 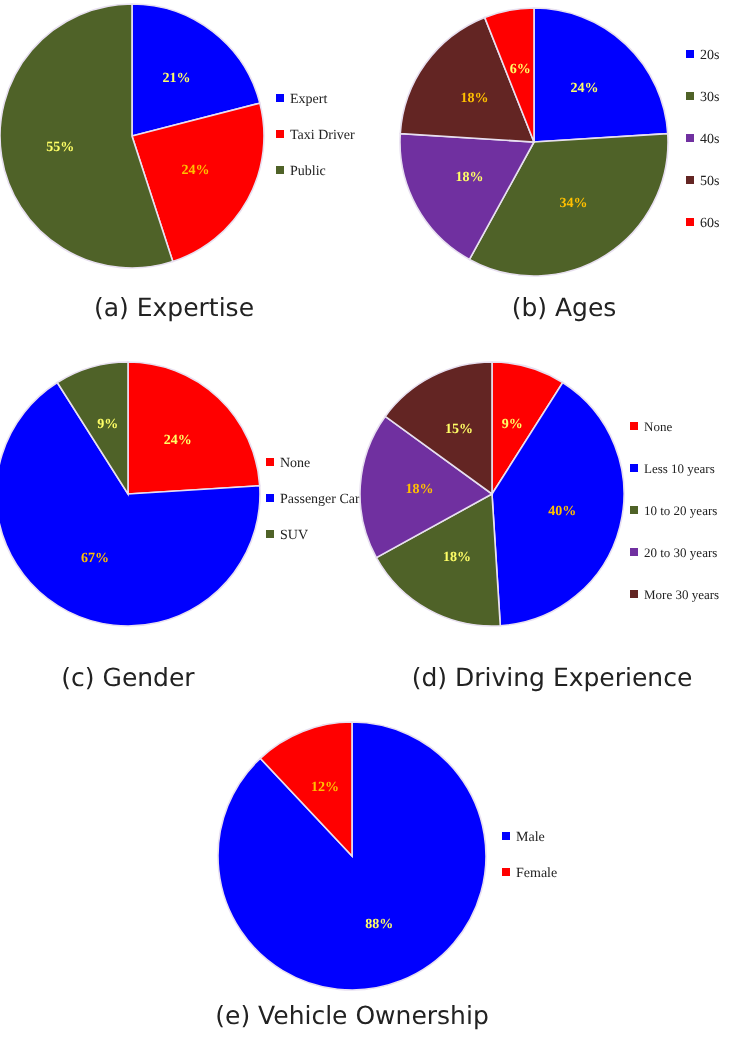 What do you see at coordinates (552, 677) in the screenshot?
I see `text: (d) Driving Experience` at bounding box center [552, 677].